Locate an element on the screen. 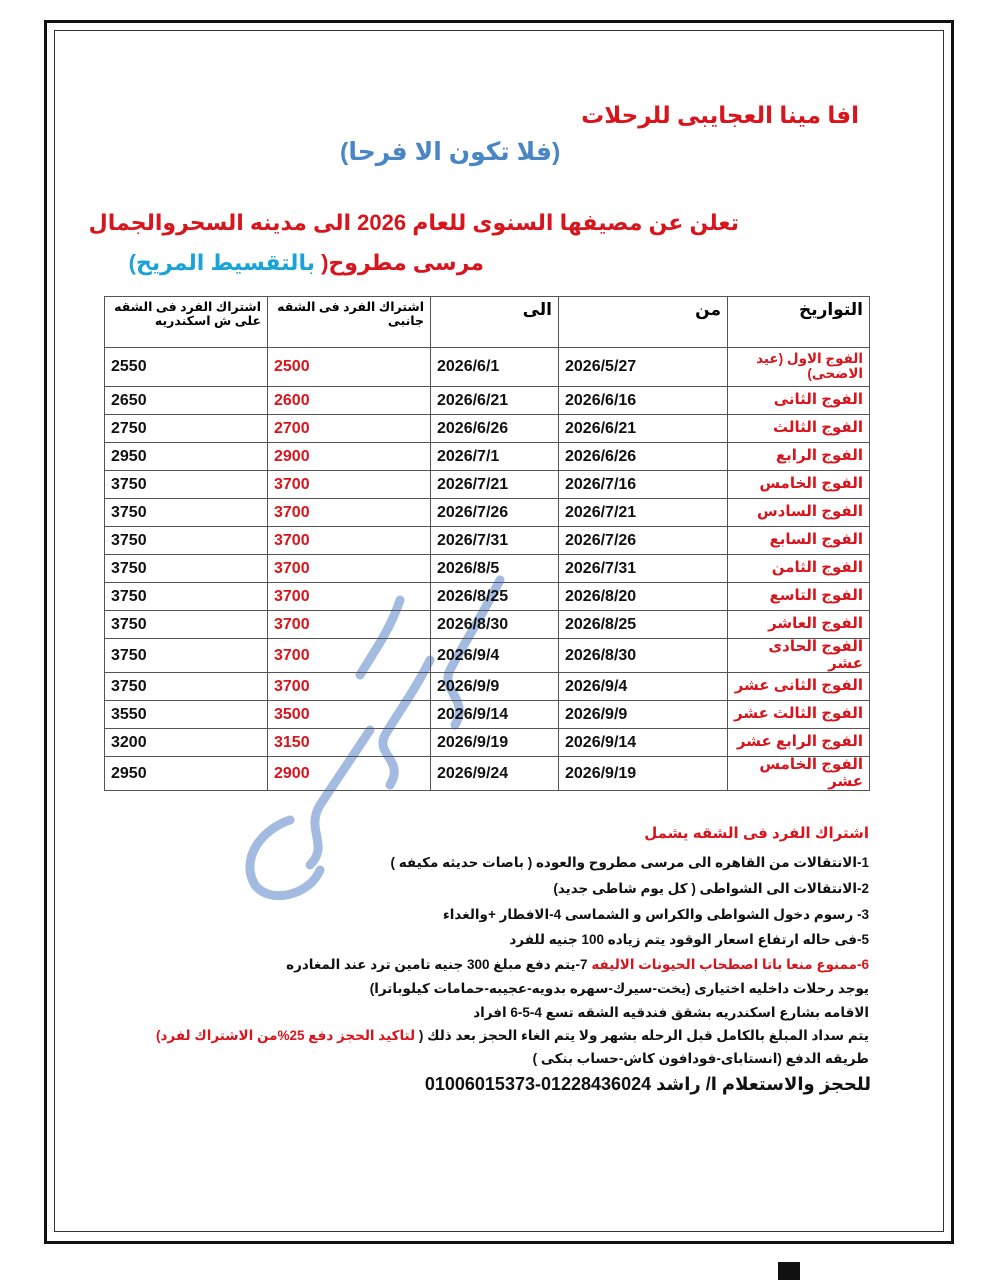  price-alex: 2750 is located at coordinates (186, 428).